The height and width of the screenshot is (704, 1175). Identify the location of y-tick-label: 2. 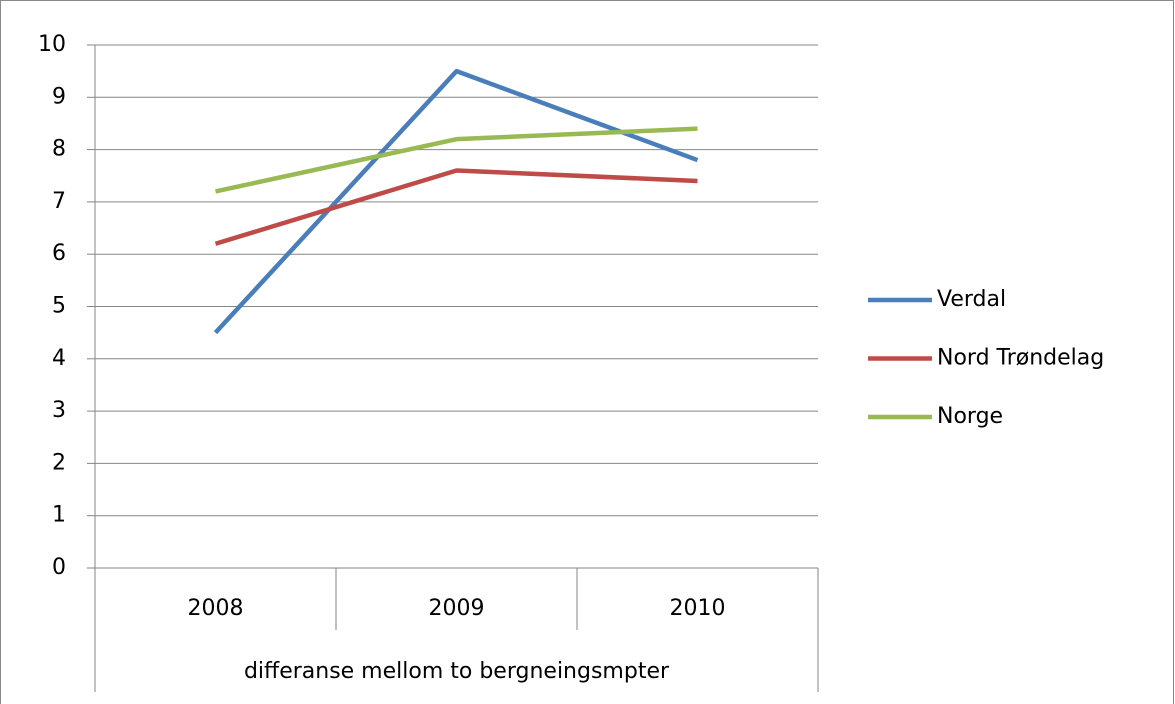
(59, 462).